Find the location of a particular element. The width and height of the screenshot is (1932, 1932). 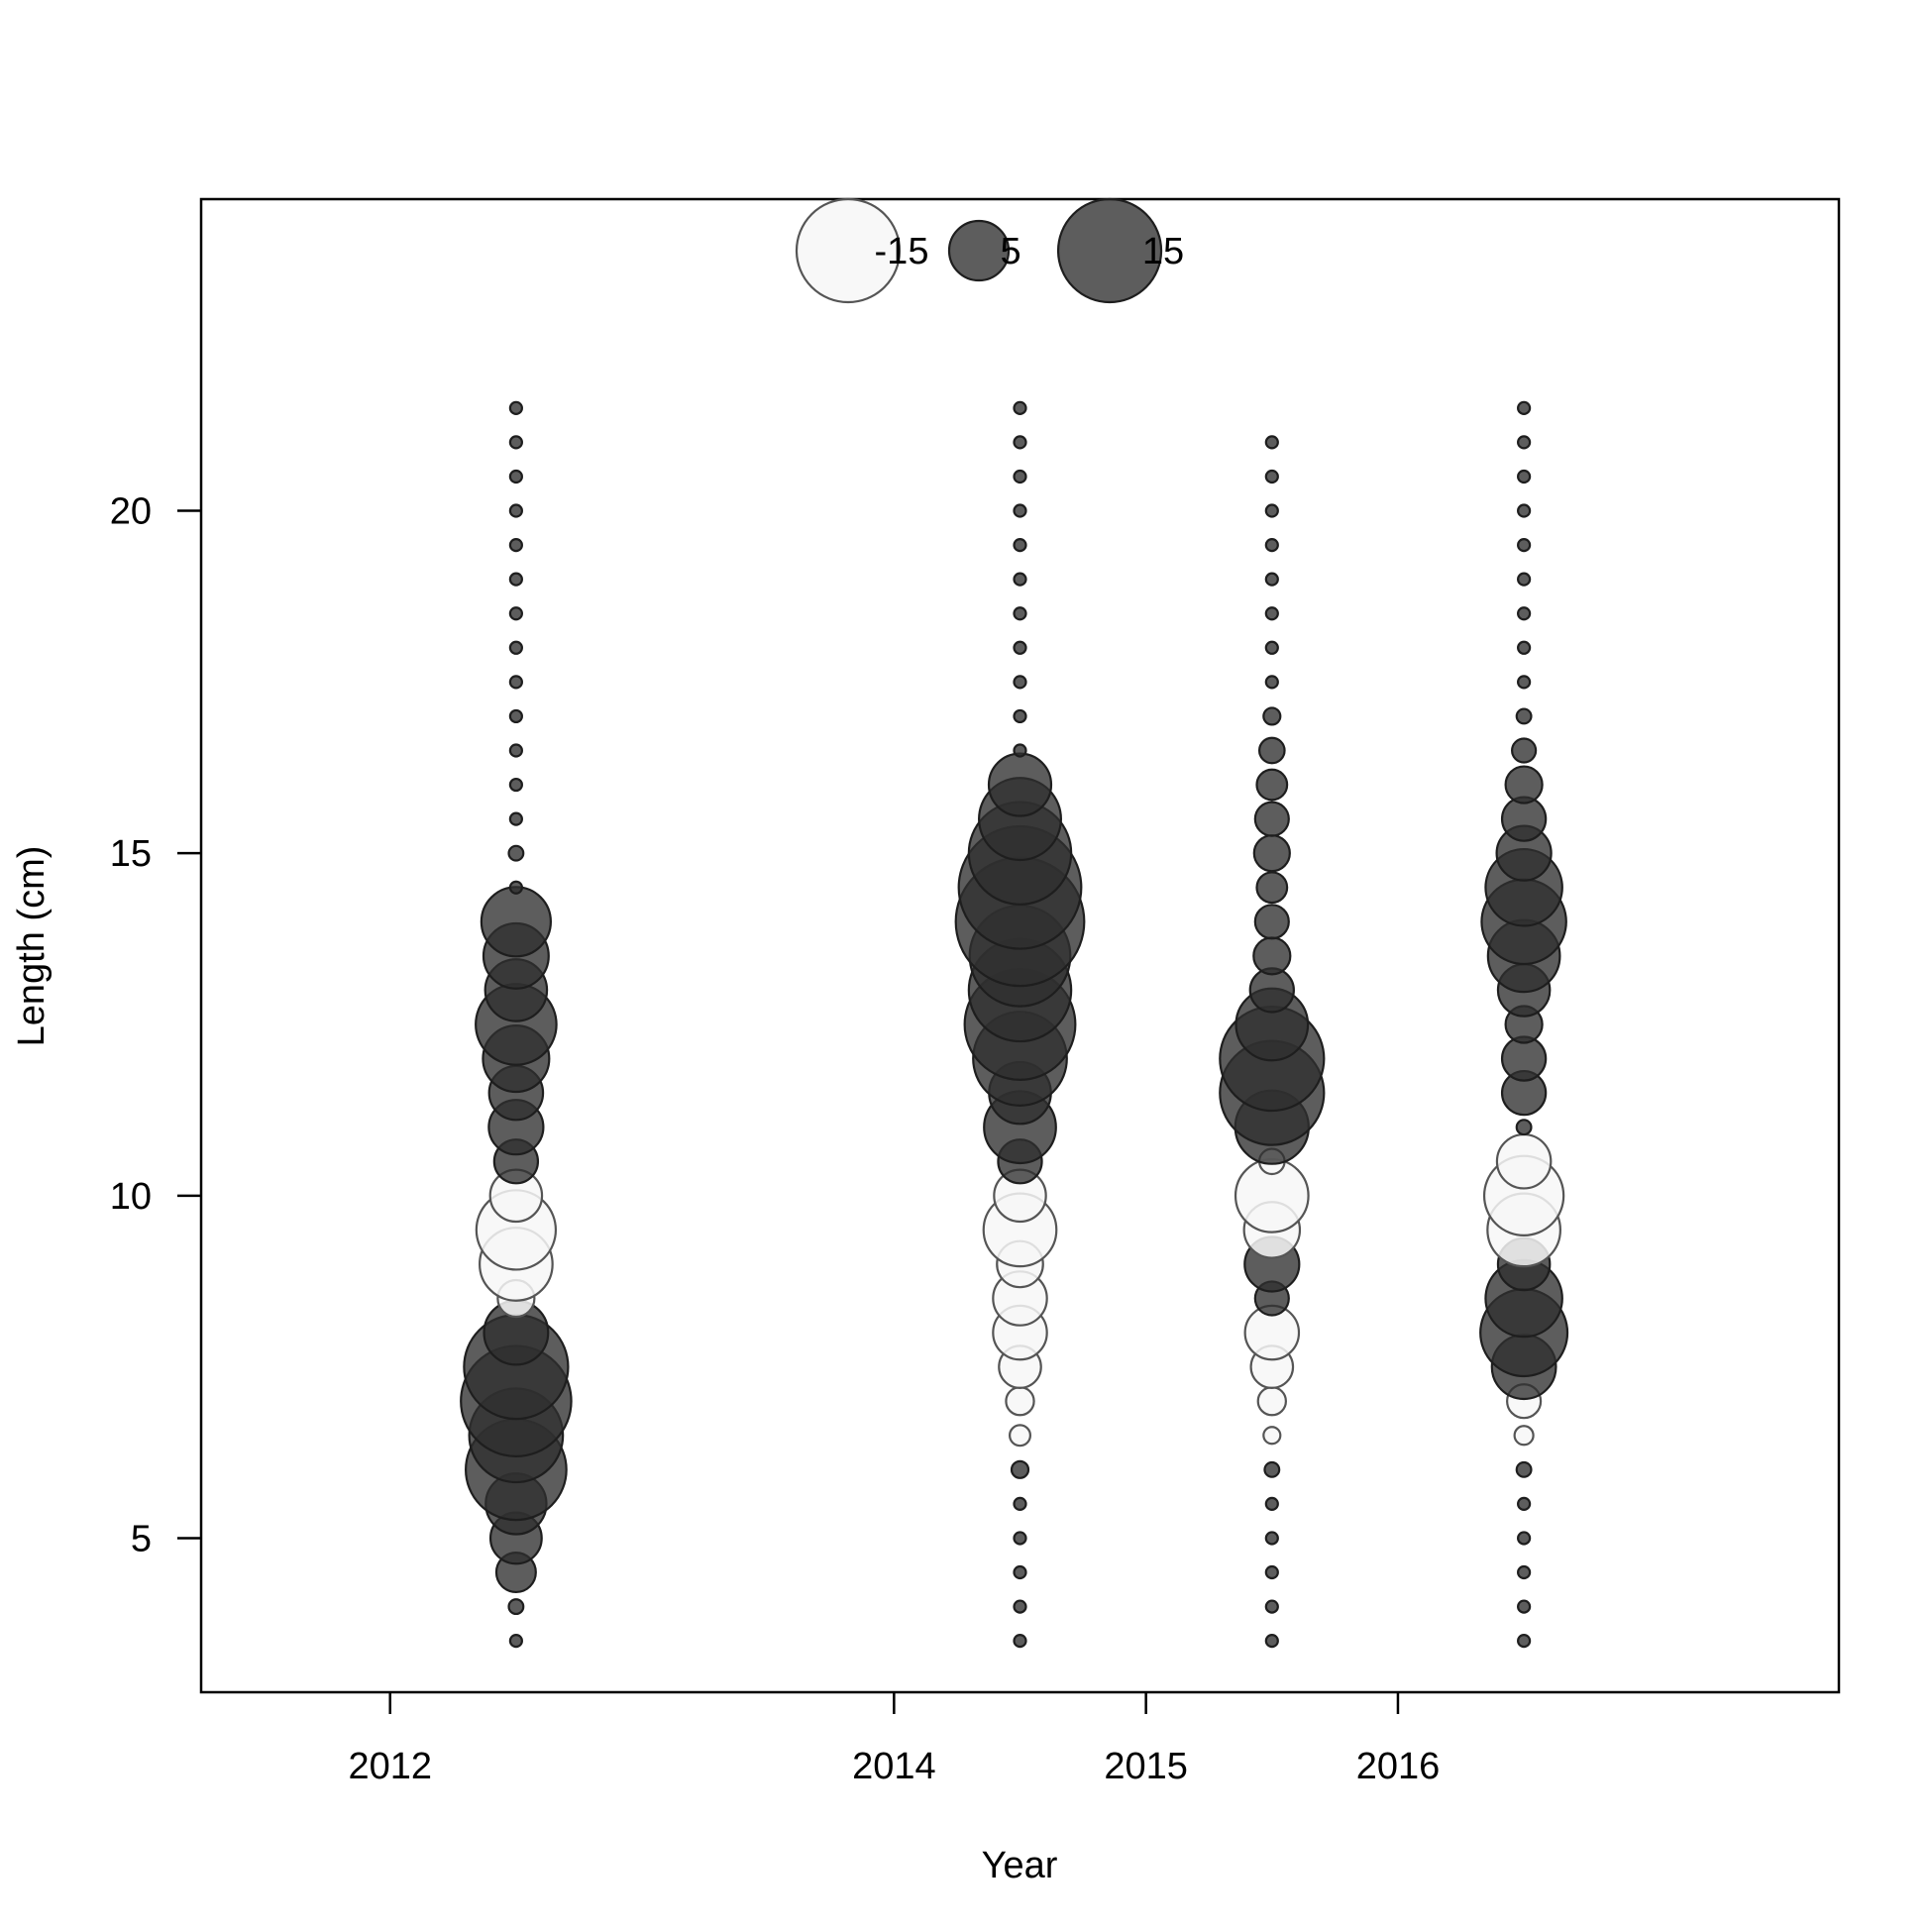

y-axis: 5 10 15 20 is located at coordinates (156, 1025).